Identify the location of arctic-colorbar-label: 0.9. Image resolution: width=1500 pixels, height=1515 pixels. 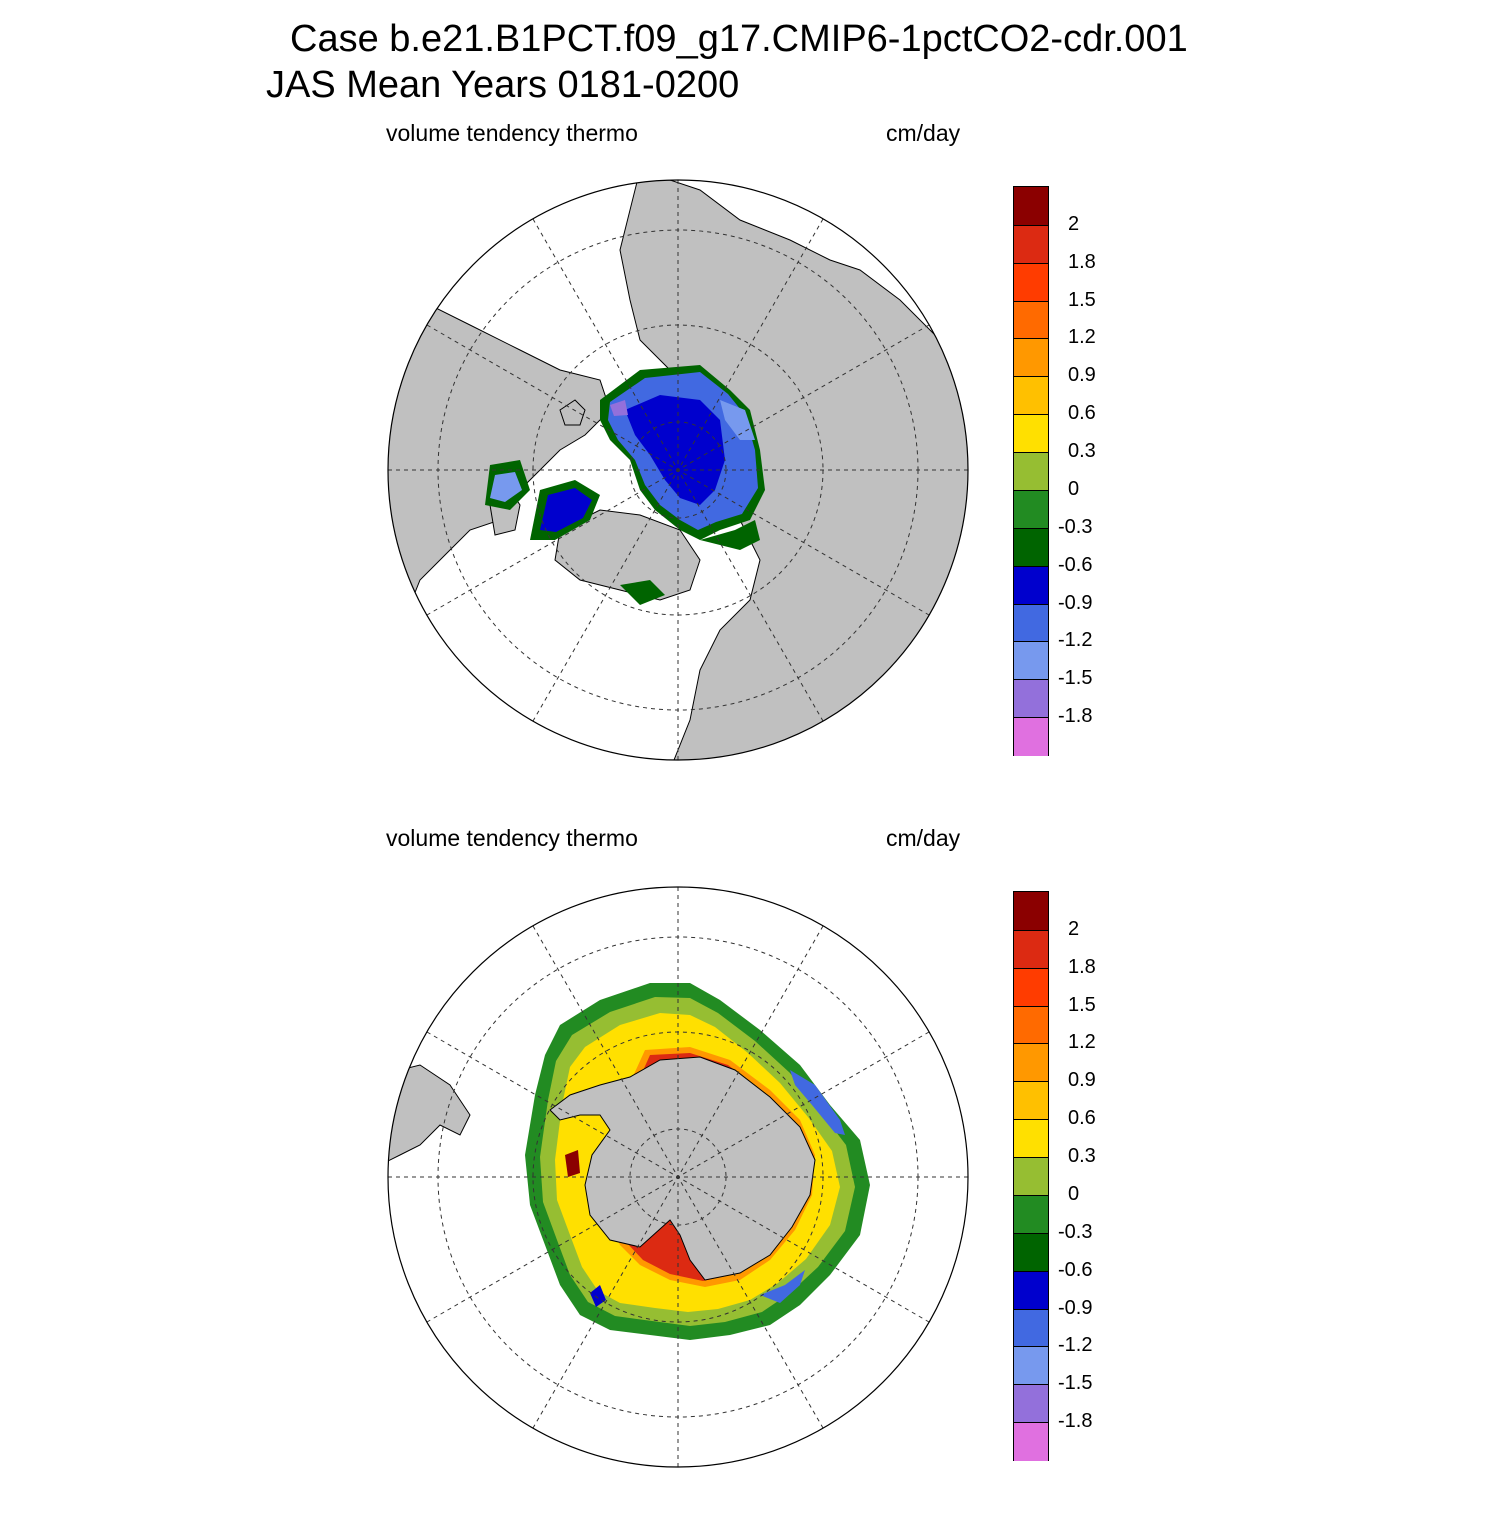
(1082, 375).